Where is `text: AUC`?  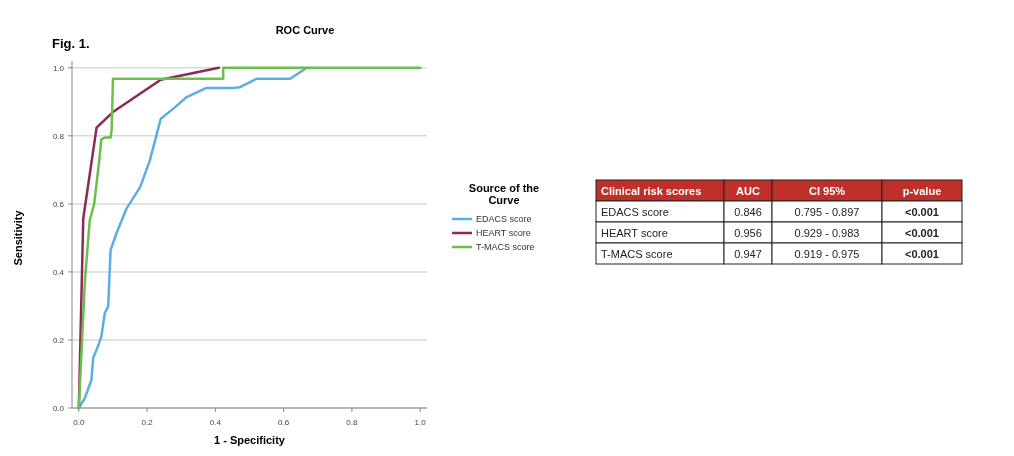 text: AUC is located at coordinates (748, 190).